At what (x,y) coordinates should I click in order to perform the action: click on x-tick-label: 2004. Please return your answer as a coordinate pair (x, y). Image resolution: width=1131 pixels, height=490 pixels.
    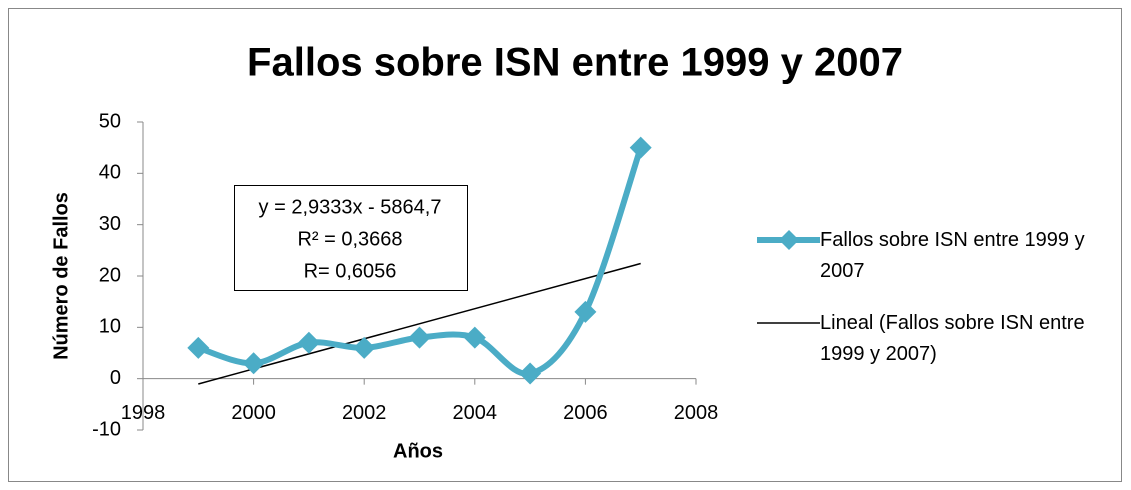
    Looking at the image, I should click on (475, 413).